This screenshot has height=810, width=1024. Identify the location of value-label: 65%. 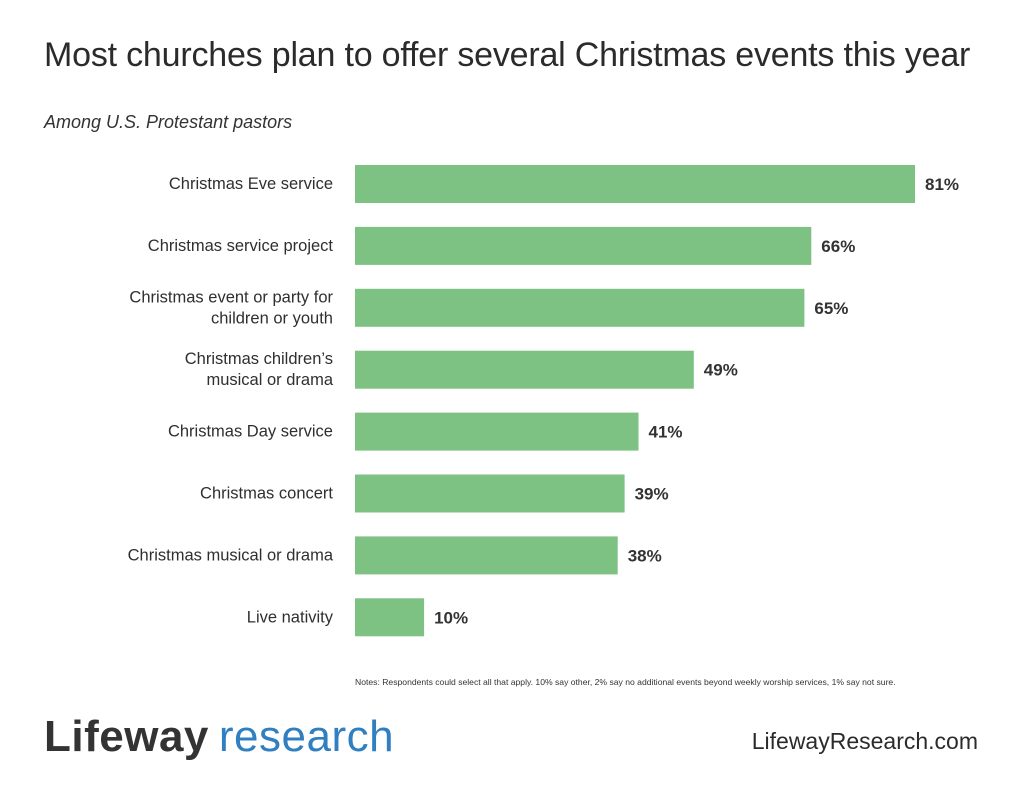
(831, 308).